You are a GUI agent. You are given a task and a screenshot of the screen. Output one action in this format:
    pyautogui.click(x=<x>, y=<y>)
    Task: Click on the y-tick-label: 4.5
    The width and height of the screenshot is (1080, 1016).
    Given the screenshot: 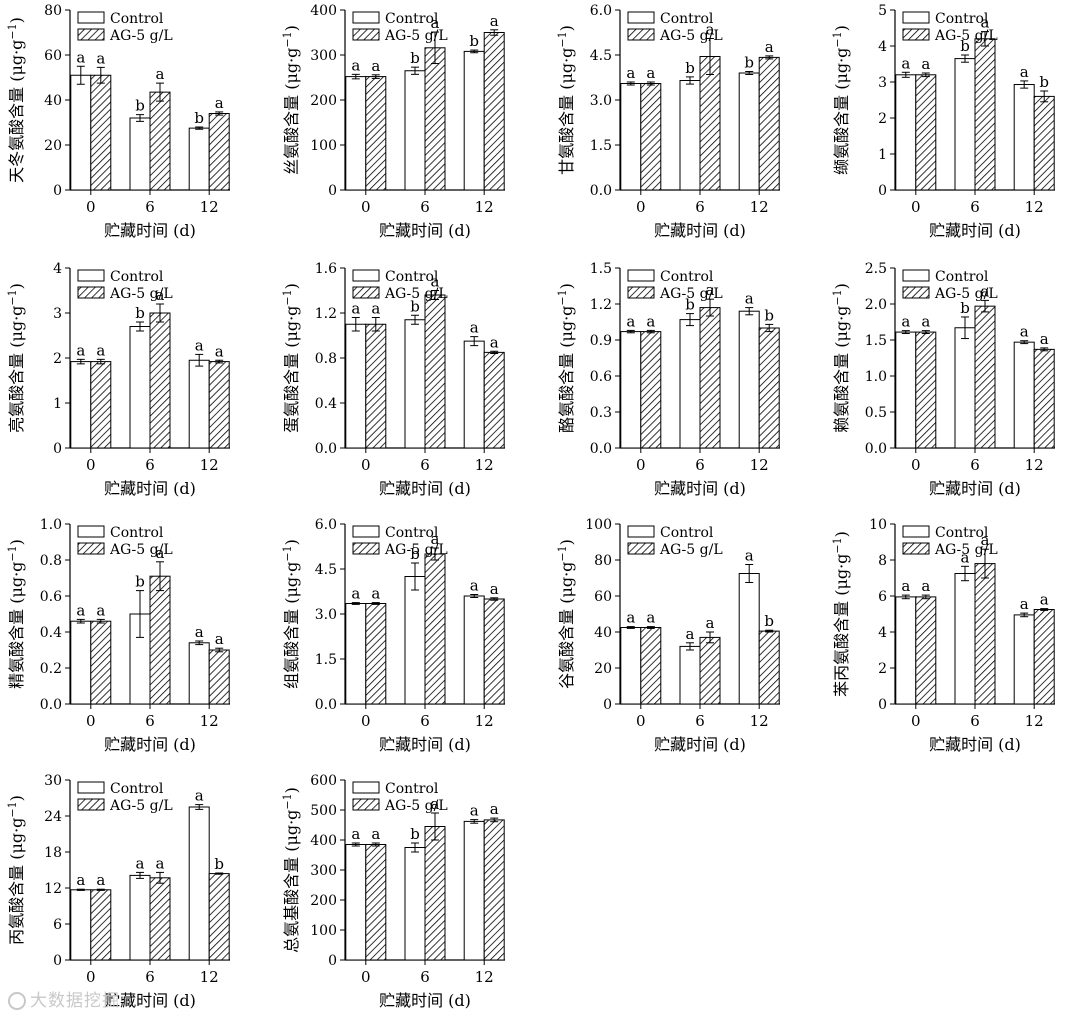 What is the action you would take?
    pyautogui.click(x=601, y=56)
    